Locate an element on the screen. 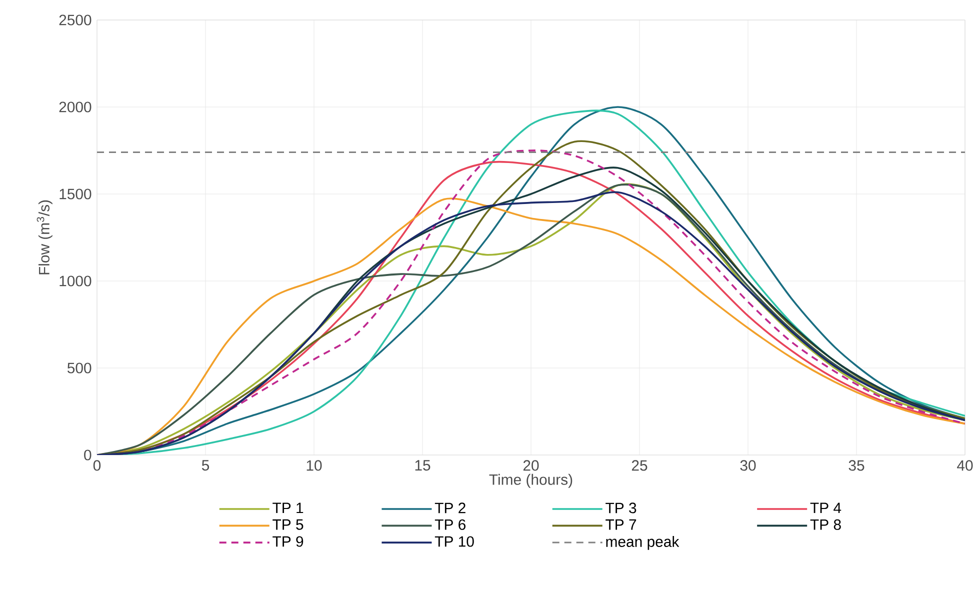 The height and width of the screenshot is (603, 979). legend-label: TP 7 is located at coordinates (621, 524).